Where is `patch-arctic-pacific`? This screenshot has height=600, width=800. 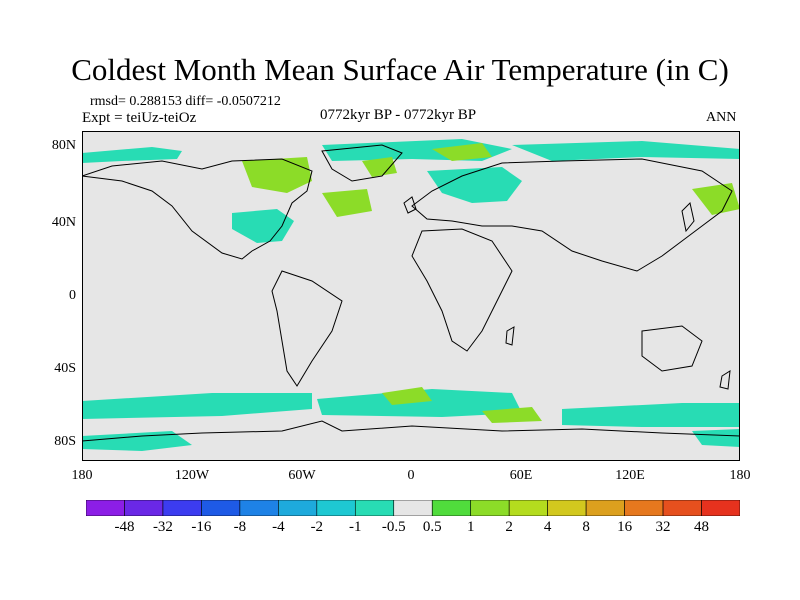 patch-arctic-pacific is located at coordinates (132, 155).